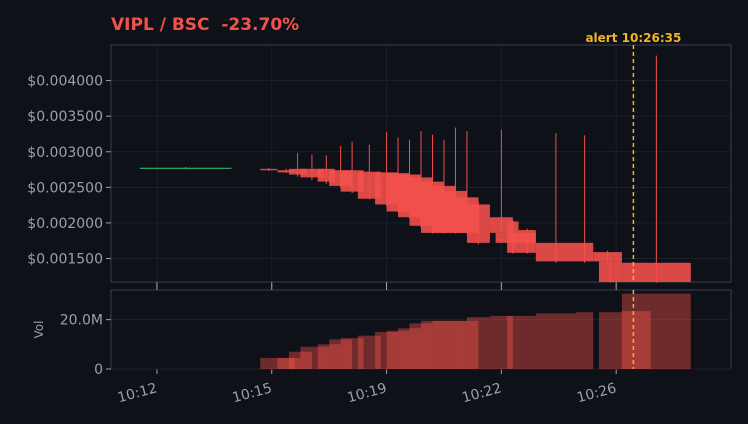 The image size is (748, 424). Describe the element at coordinates (65, 117) in the screenshot. I see `price-tick-label: $0.003500` at that location.